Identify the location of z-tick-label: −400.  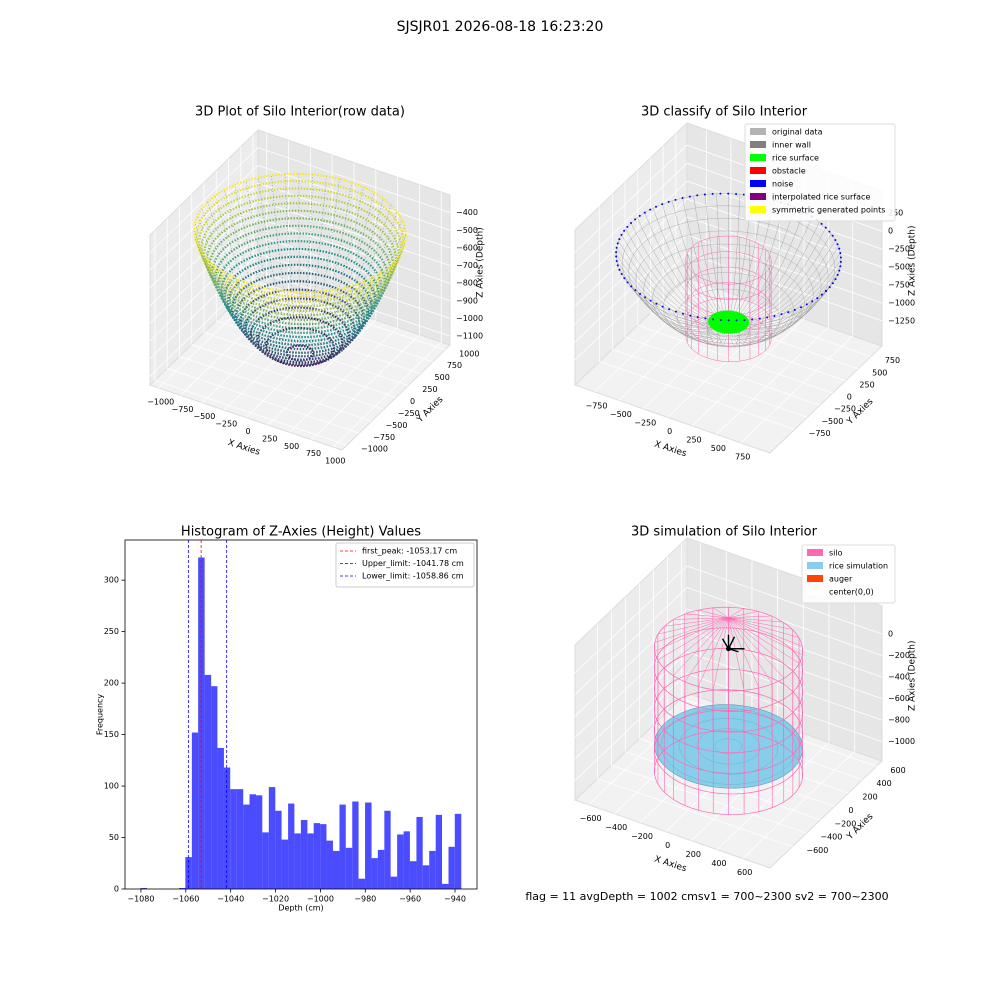
(467, 212).